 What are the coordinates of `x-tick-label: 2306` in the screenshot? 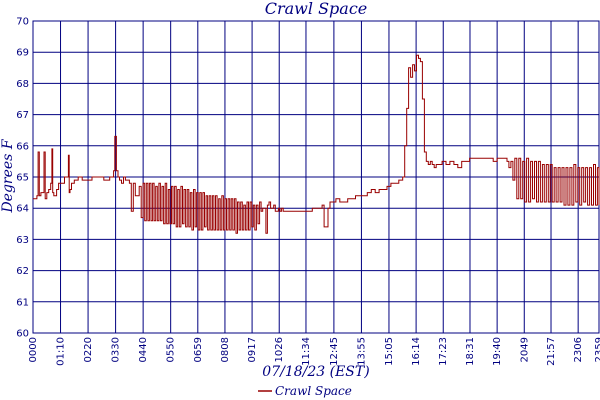 It's located at (578, 349).